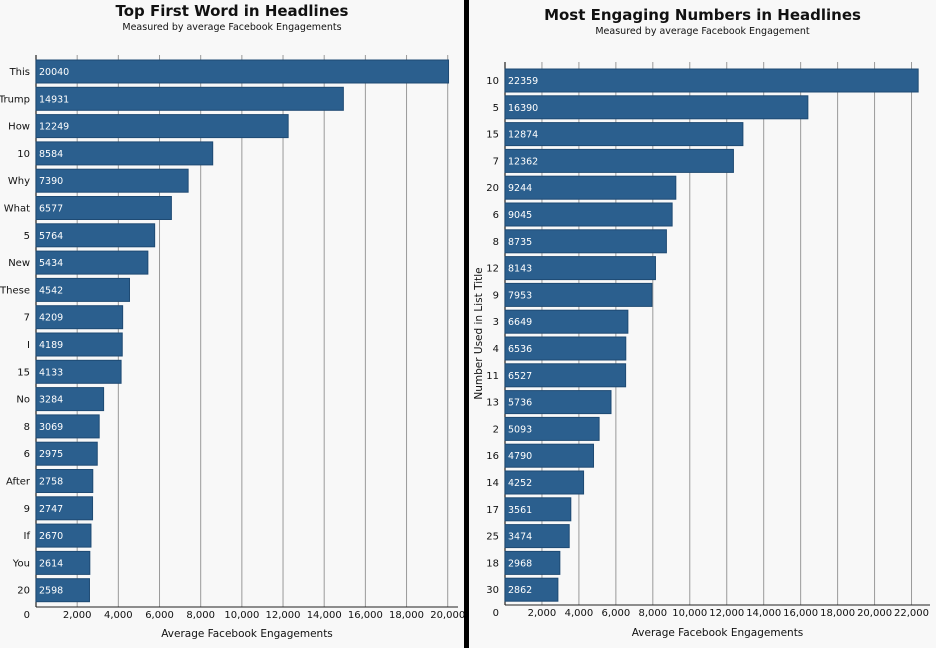 The height and width of the screenshot is (648, 936). Describe the element at coordinates (51, 509) in the screenshot. I see `bar-value-label: 2747` at that location.